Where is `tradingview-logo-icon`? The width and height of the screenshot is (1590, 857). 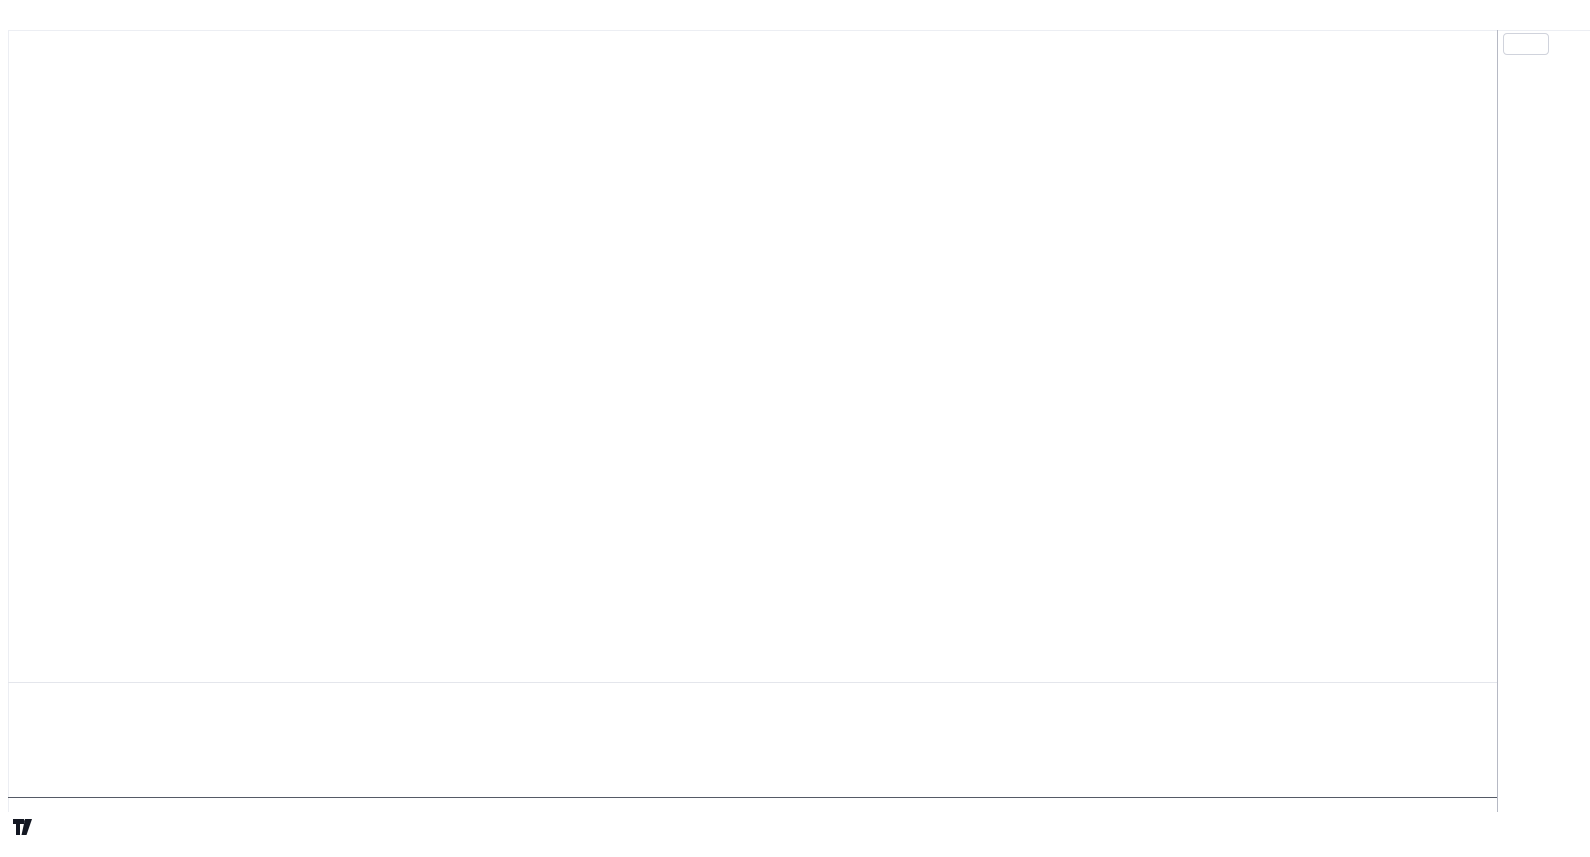
tradingview-logo-icon is located at coordinates (22, 827).